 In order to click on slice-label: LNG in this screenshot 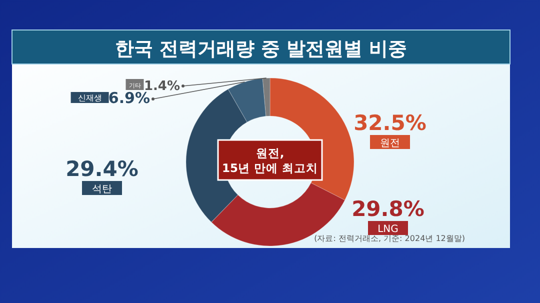, I will do `click(388, 229)`.